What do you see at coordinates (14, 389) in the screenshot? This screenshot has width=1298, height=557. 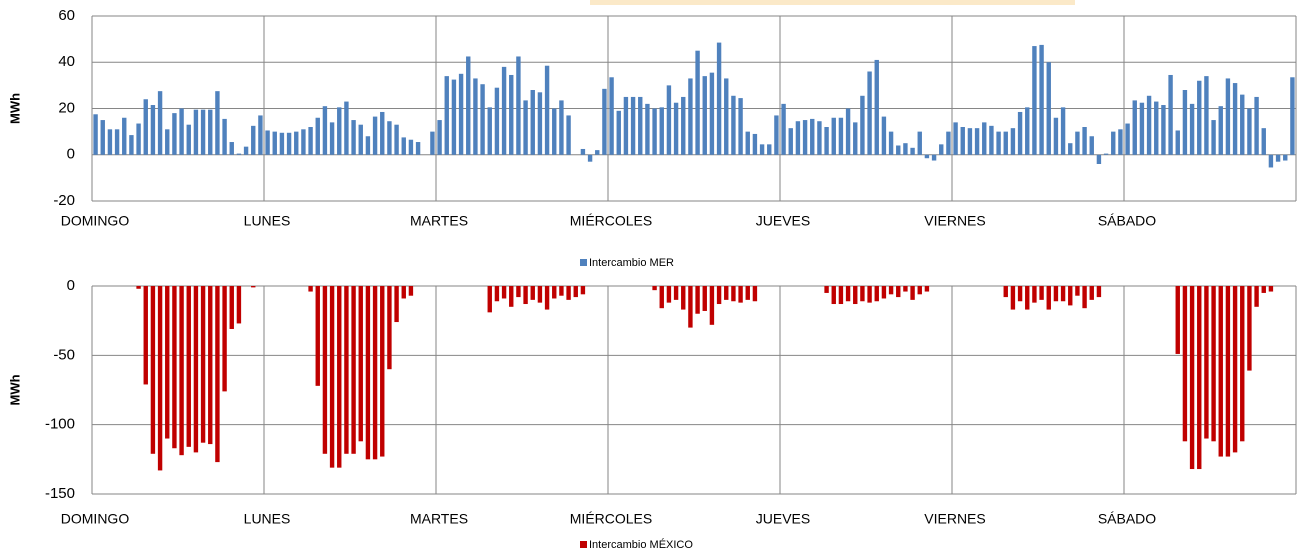 I see `y-axis-label: MWh` at bounding box center [14, 389].